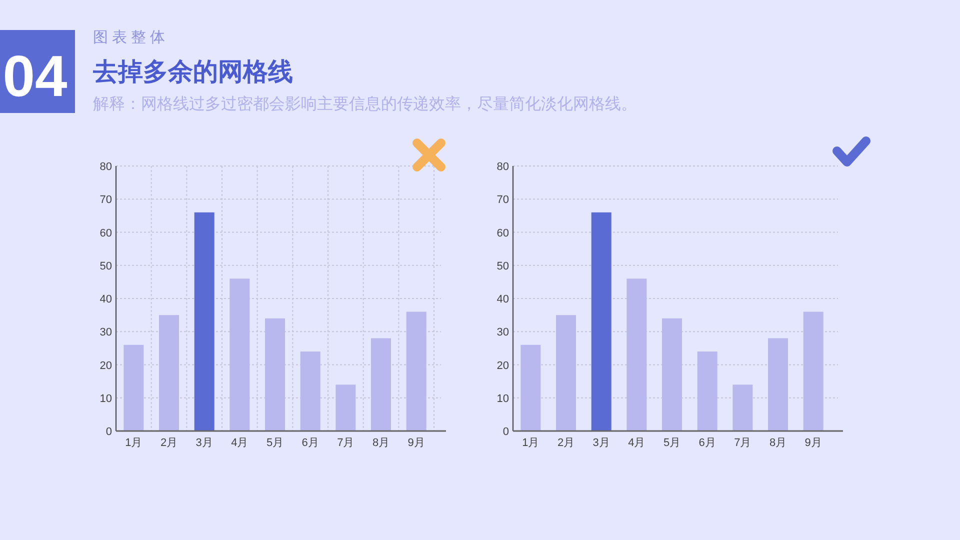 The height and width of the screenshot is (540, 960). Describe the element at coordinates (35, 76) in the screenshot. I see `text: 04` at that location.